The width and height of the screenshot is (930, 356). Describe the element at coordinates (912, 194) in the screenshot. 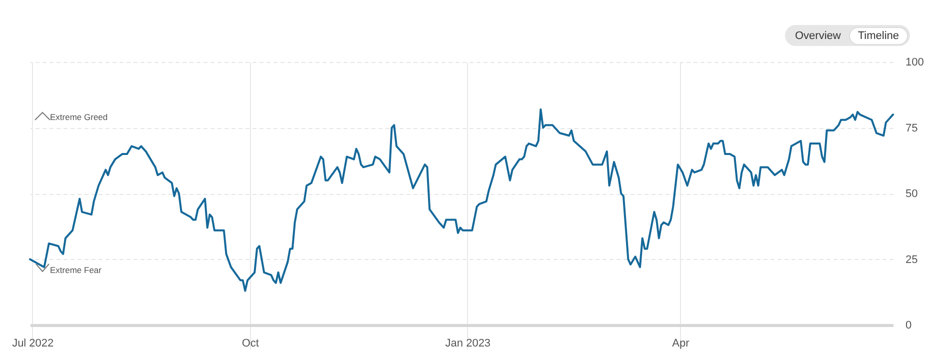

I see `y-tick-label: 50` at that location.